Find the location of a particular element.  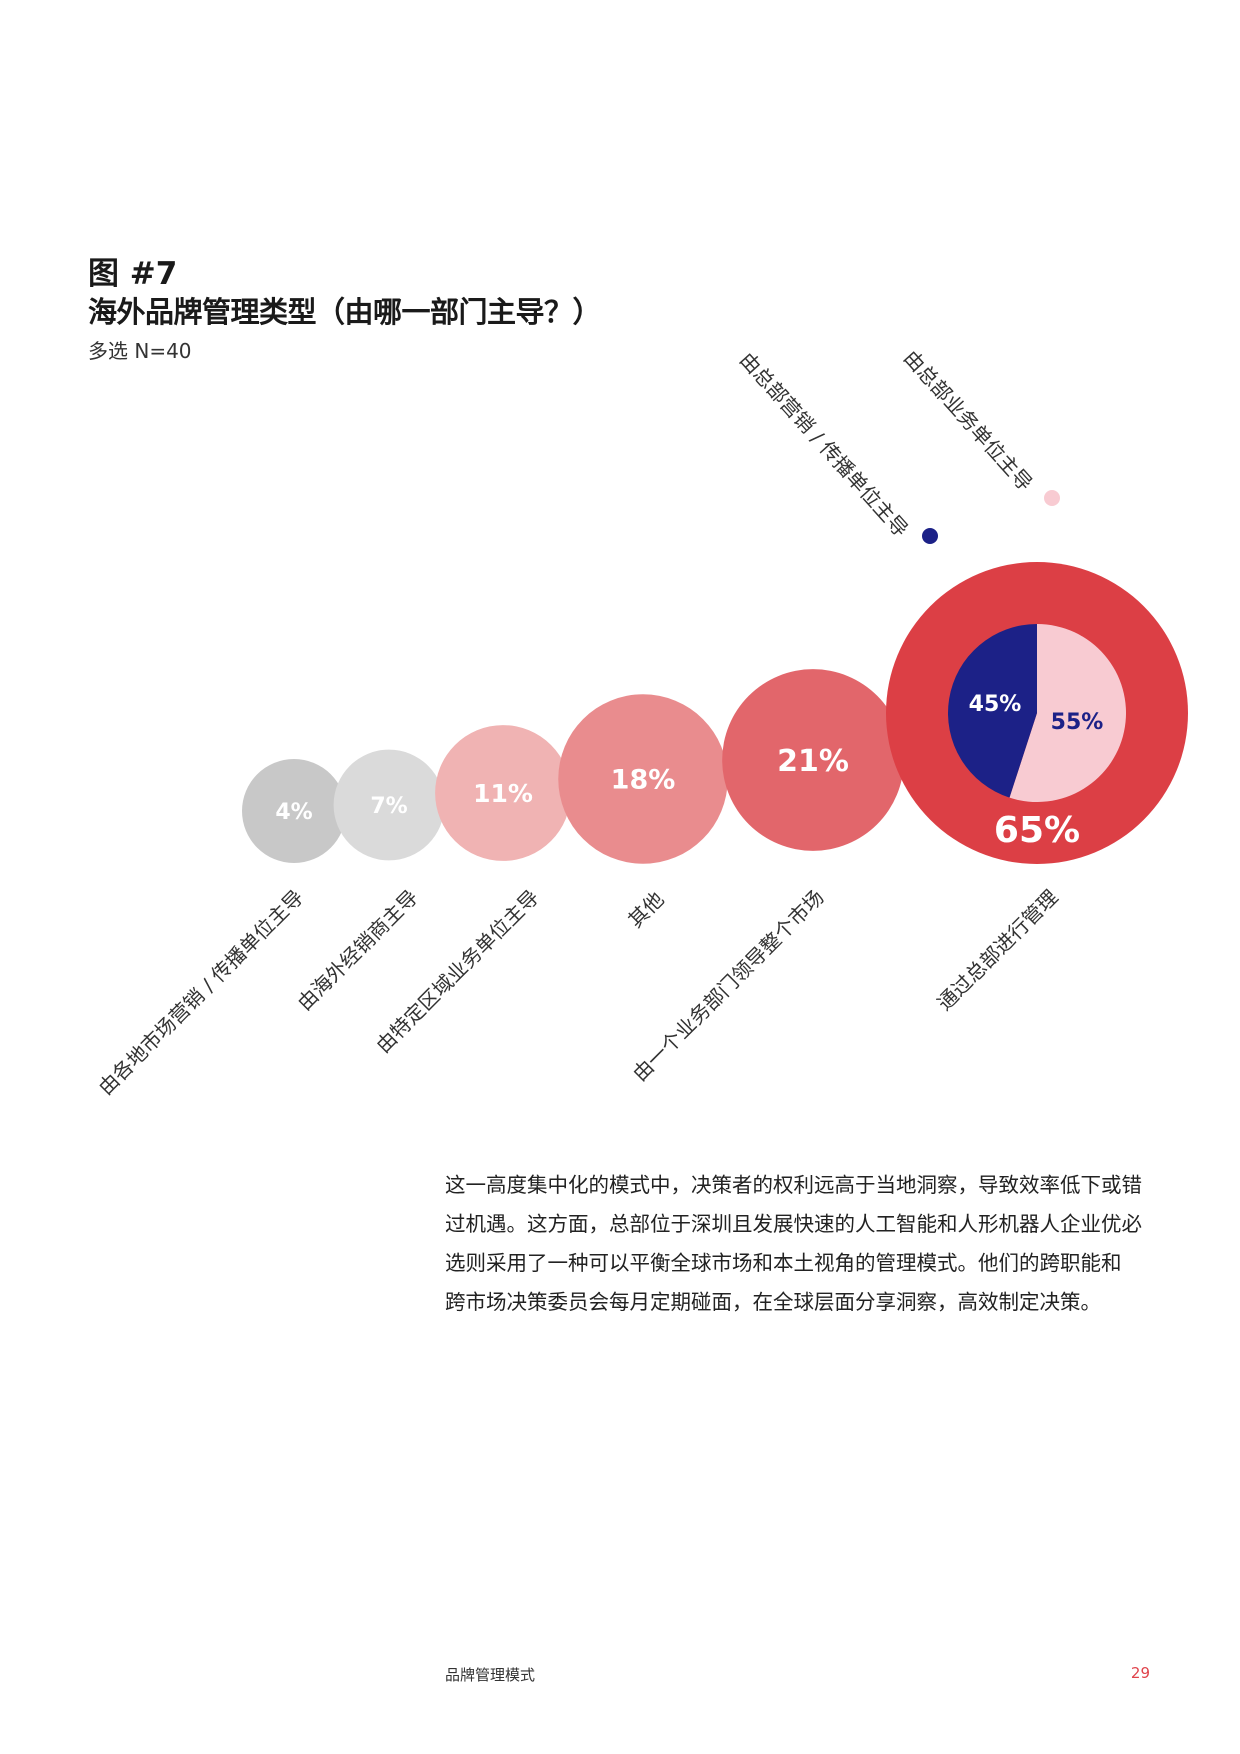

legend-dot-hq-marketing is located at coordinates (930, 536).